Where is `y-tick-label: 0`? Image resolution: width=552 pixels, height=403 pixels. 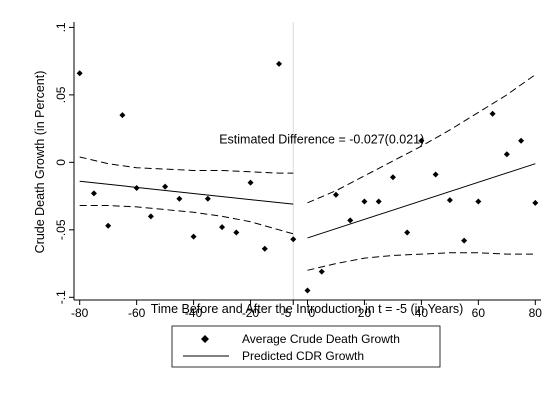
y-tick-label: 0 is located at coordinates (61, 162).